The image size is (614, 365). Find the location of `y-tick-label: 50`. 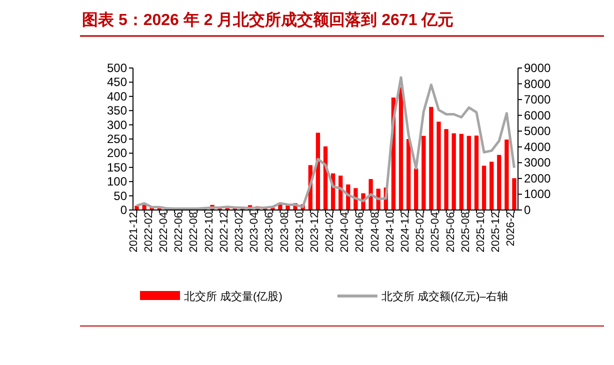

y-tick-label: 50 is located at coordinates (121, 195).